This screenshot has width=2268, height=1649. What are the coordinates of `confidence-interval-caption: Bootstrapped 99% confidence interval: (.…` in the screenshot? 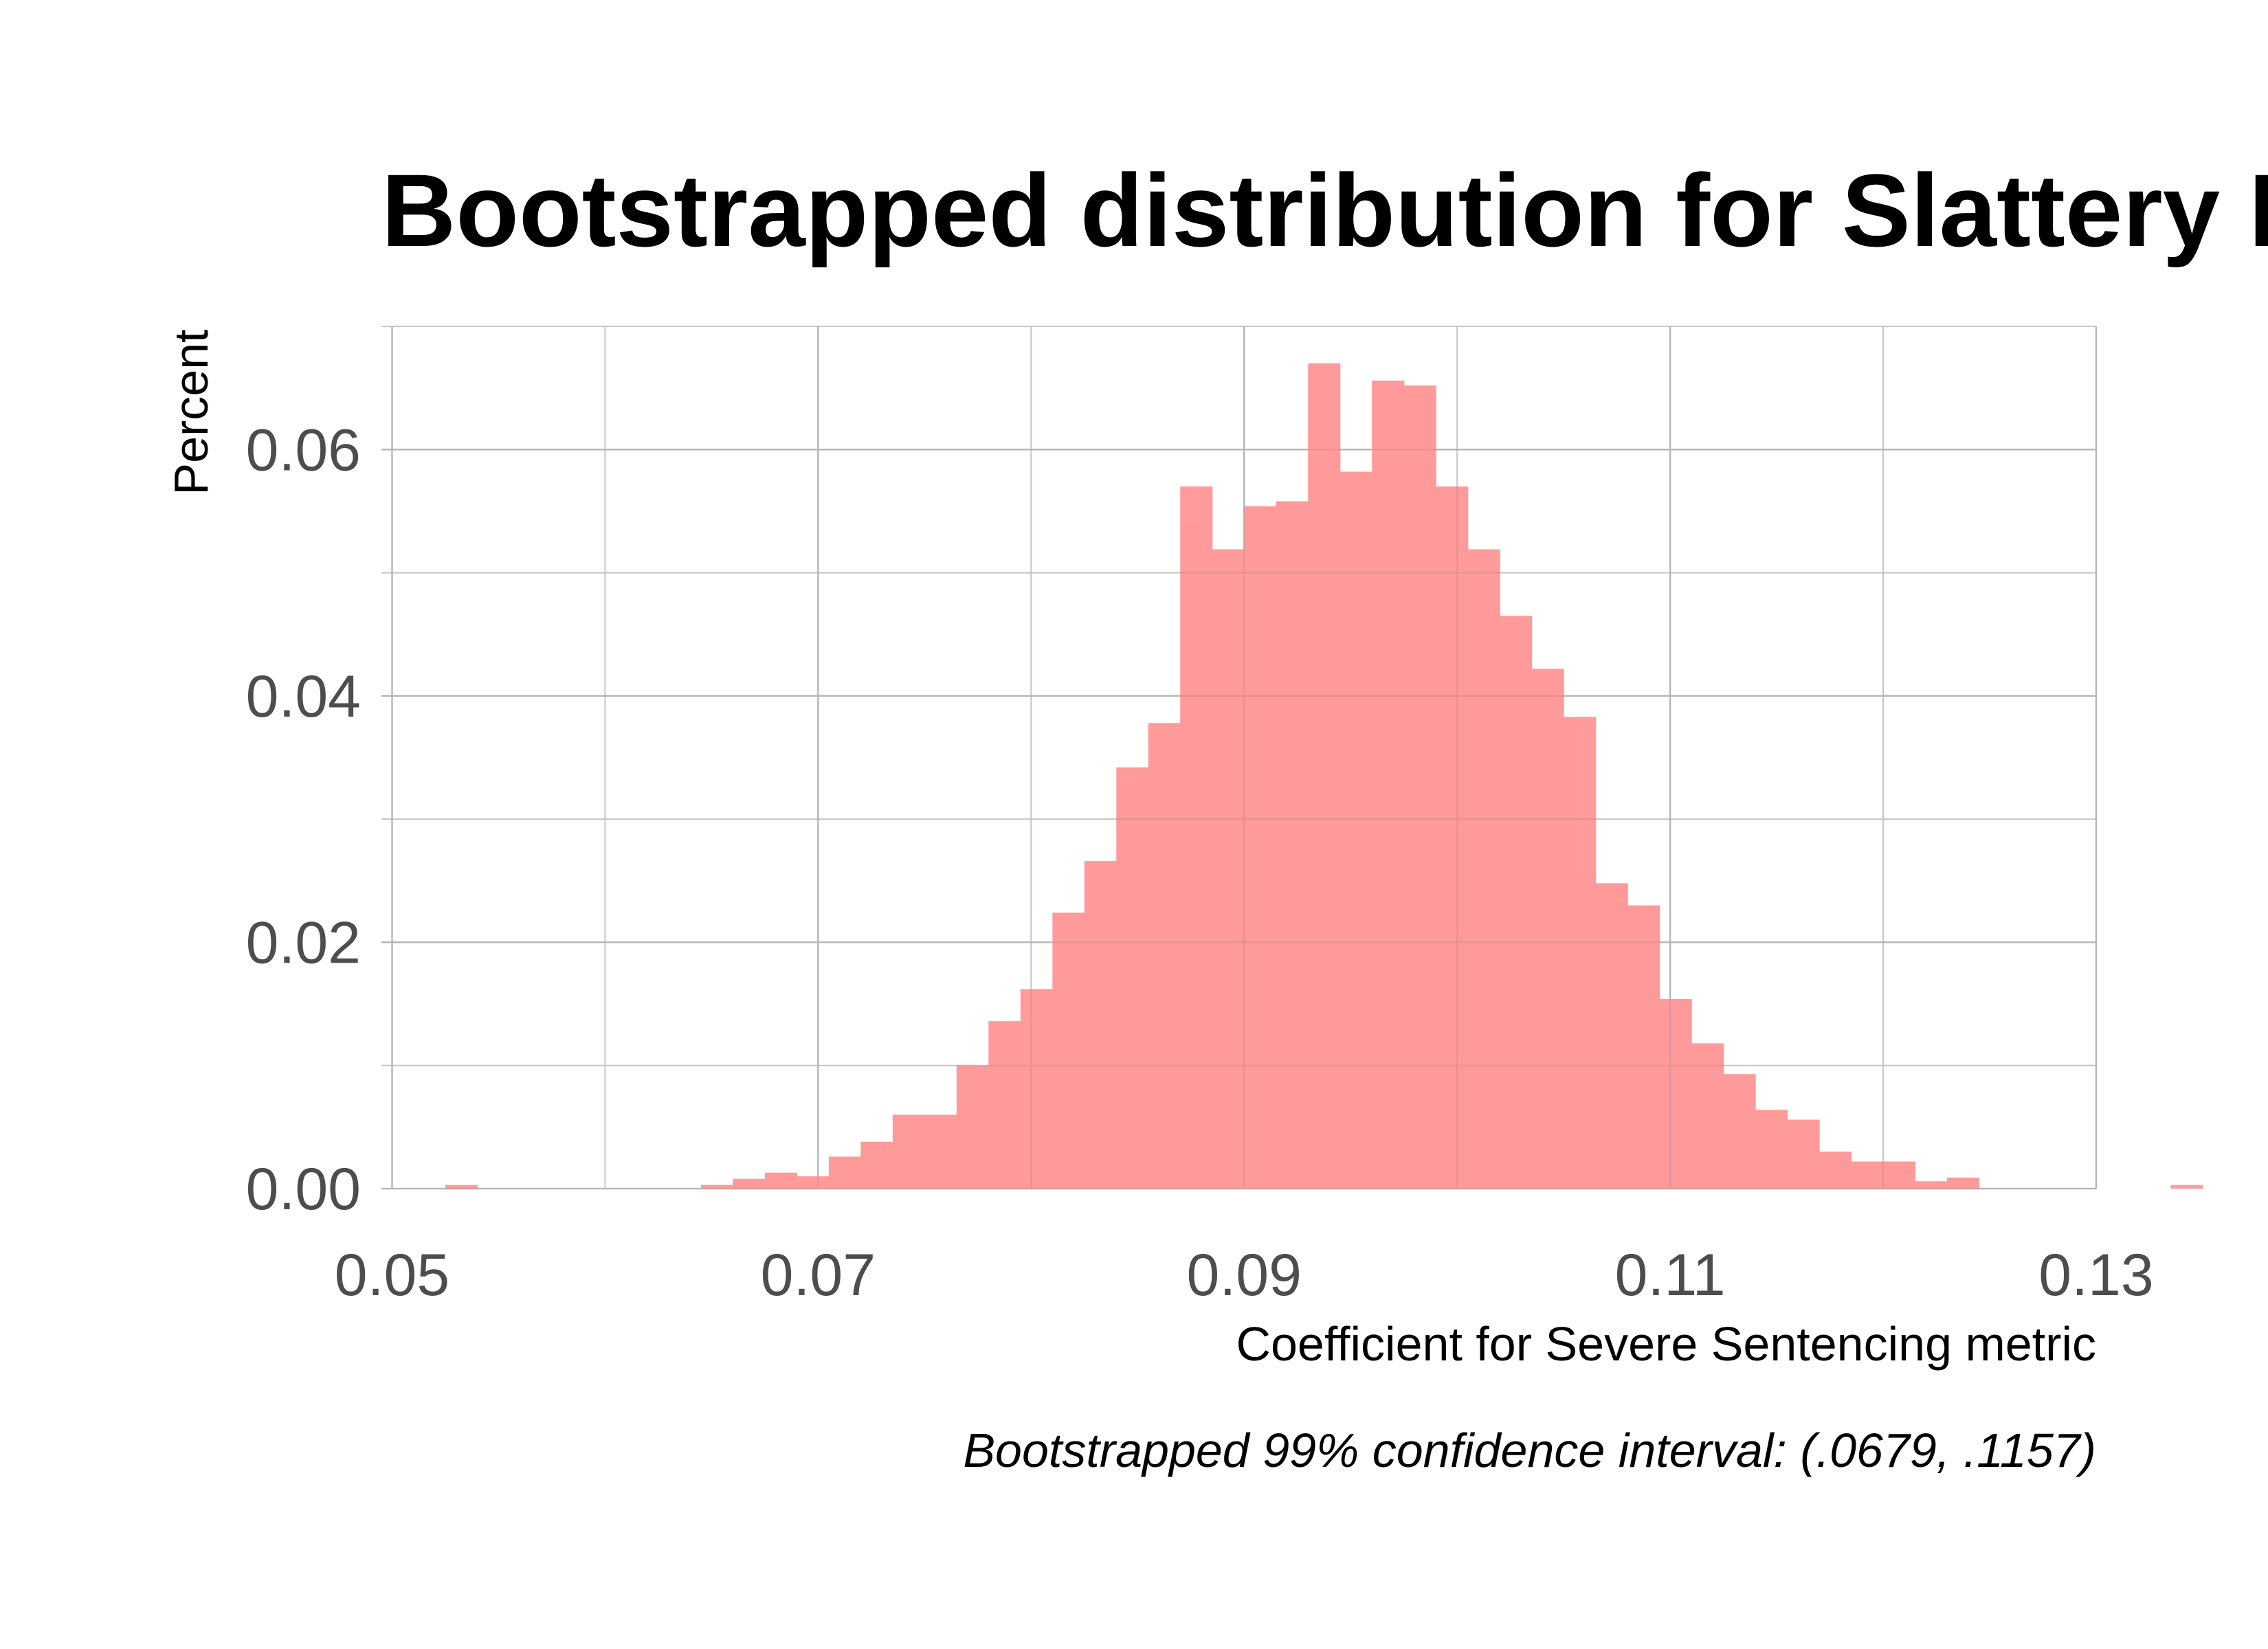 It's located at (1529, 1450).